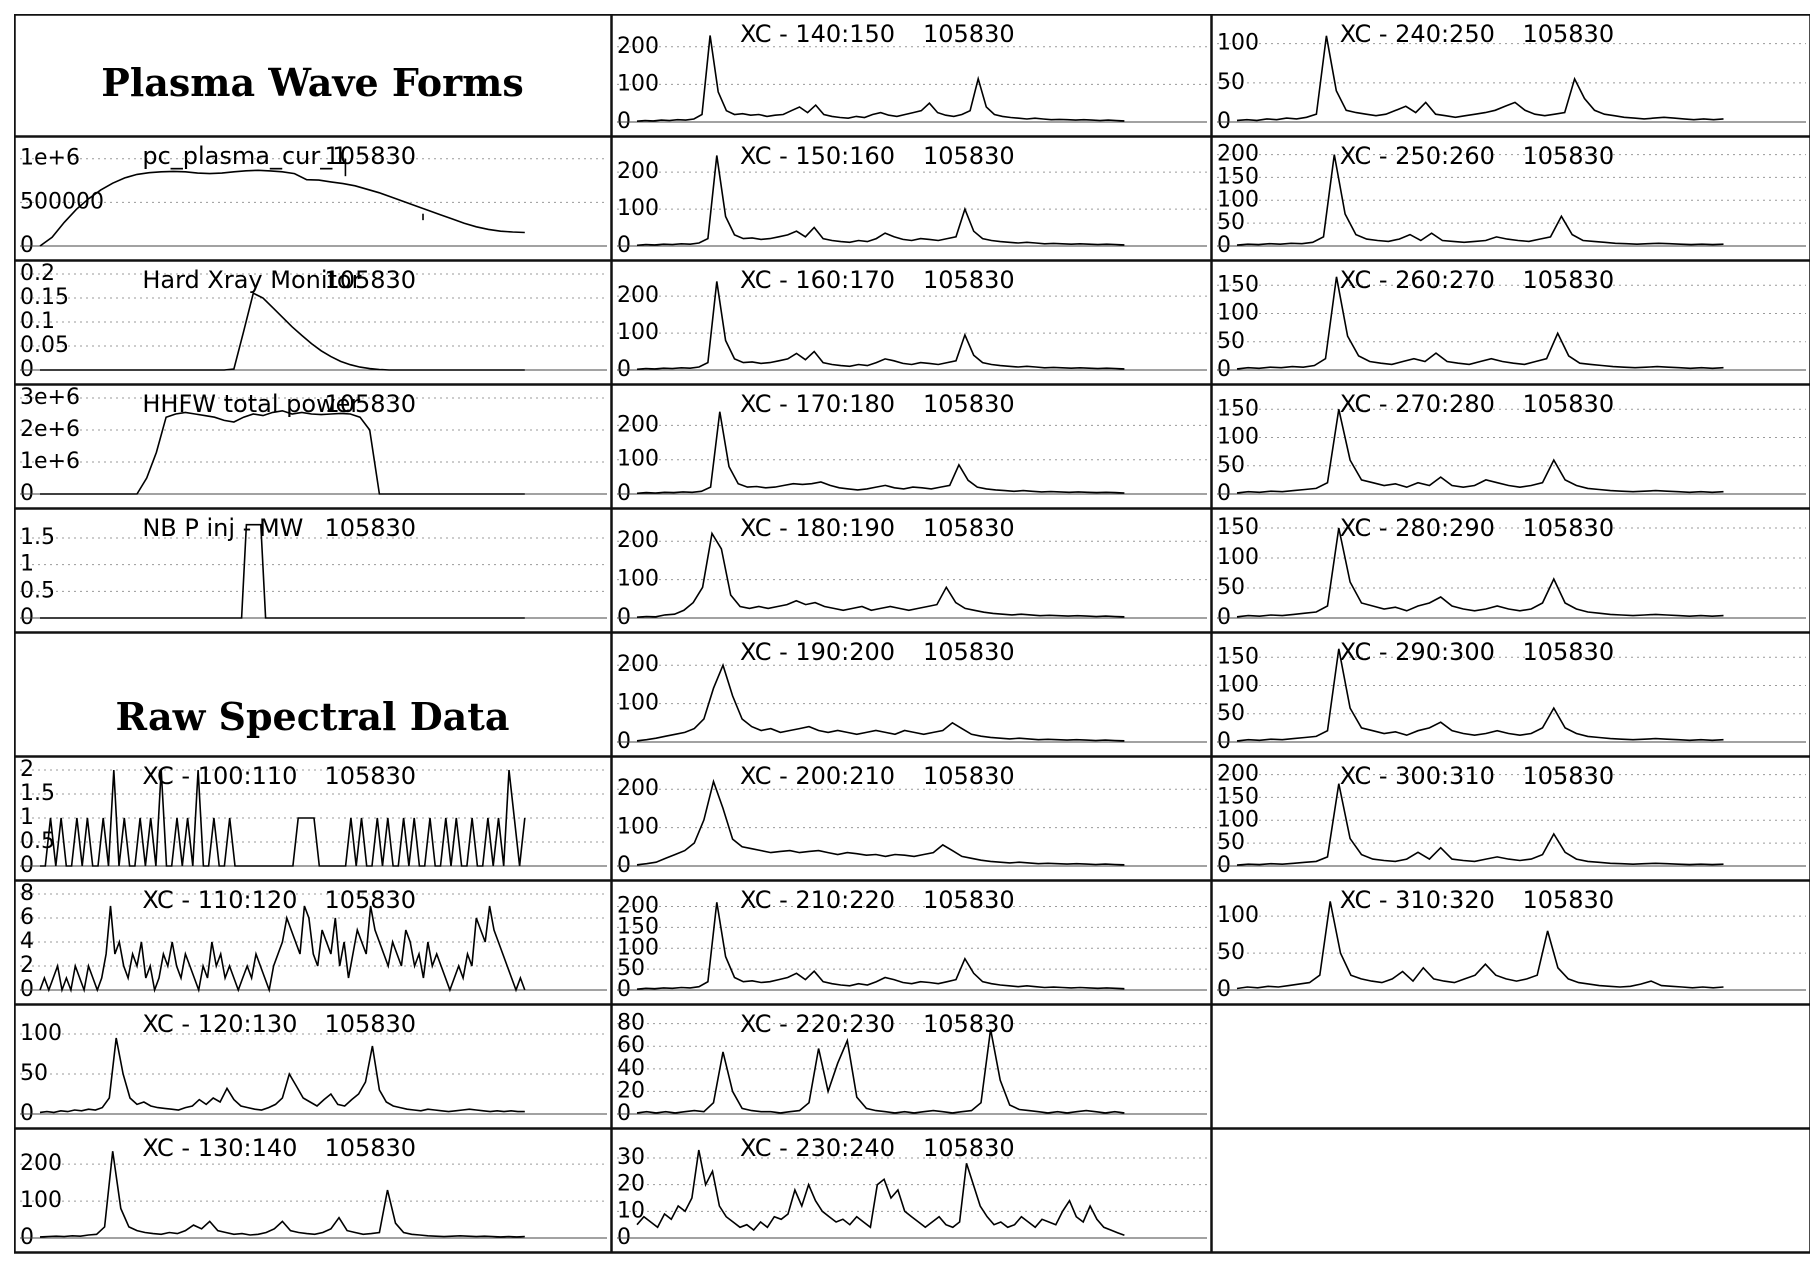  What do you see at coordinates (27, 817) in the screenshot?
I see `y-tick-label: 1` at bounding box center [27, 817].